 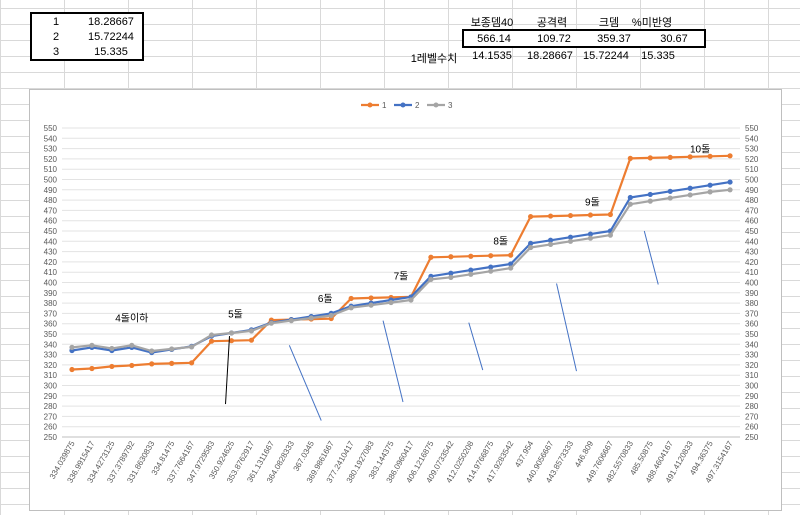 What do you see at coordinates (700, 150) in the screenshot?
I see `annotation-label: 10돌` at bounding box center [700, 150].